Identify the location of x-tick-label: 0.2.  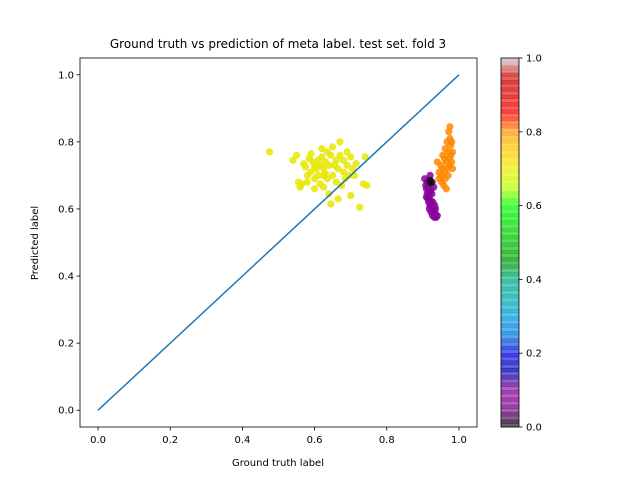
(170, 440).